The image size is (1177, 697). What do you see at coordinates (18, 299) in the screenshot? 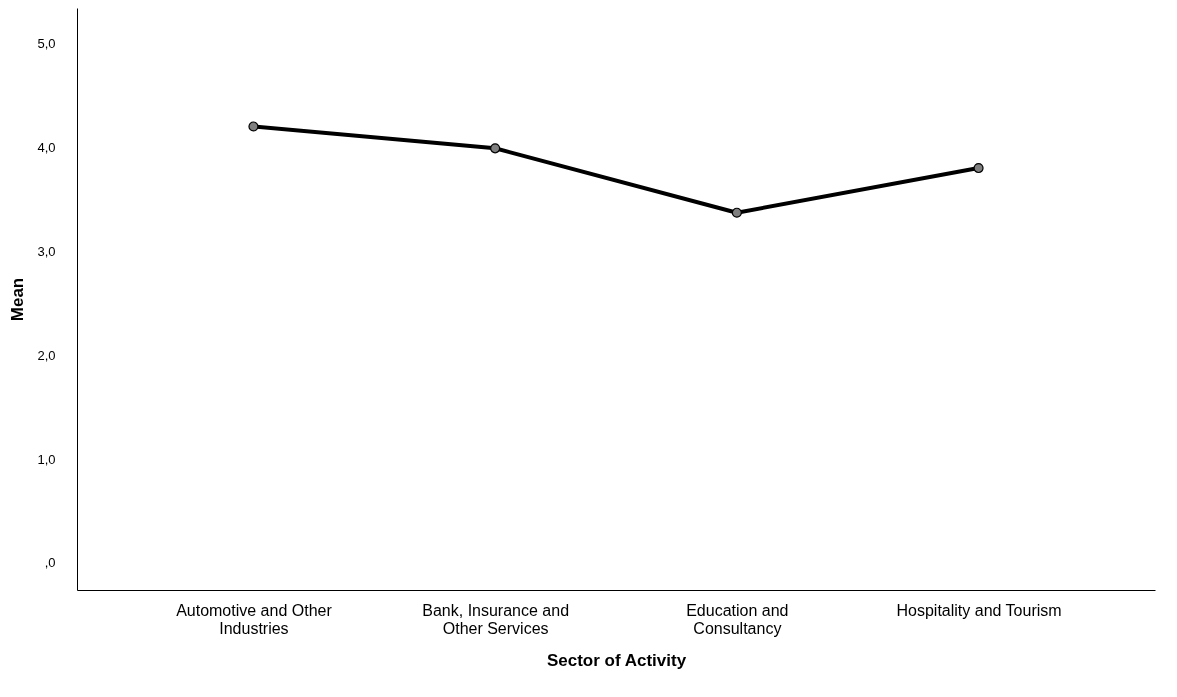
I see `y-axis-title: Mean` at bounding box center [18, 299].